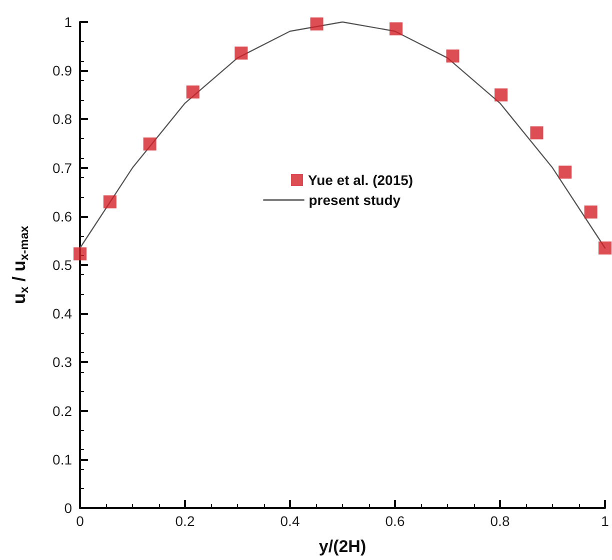 The height and width of the screenshot is (560, 612). Describe the element at coordinates (342, 546) in the screenshot. I see `x-axis-title: y/(2H)` at that location.